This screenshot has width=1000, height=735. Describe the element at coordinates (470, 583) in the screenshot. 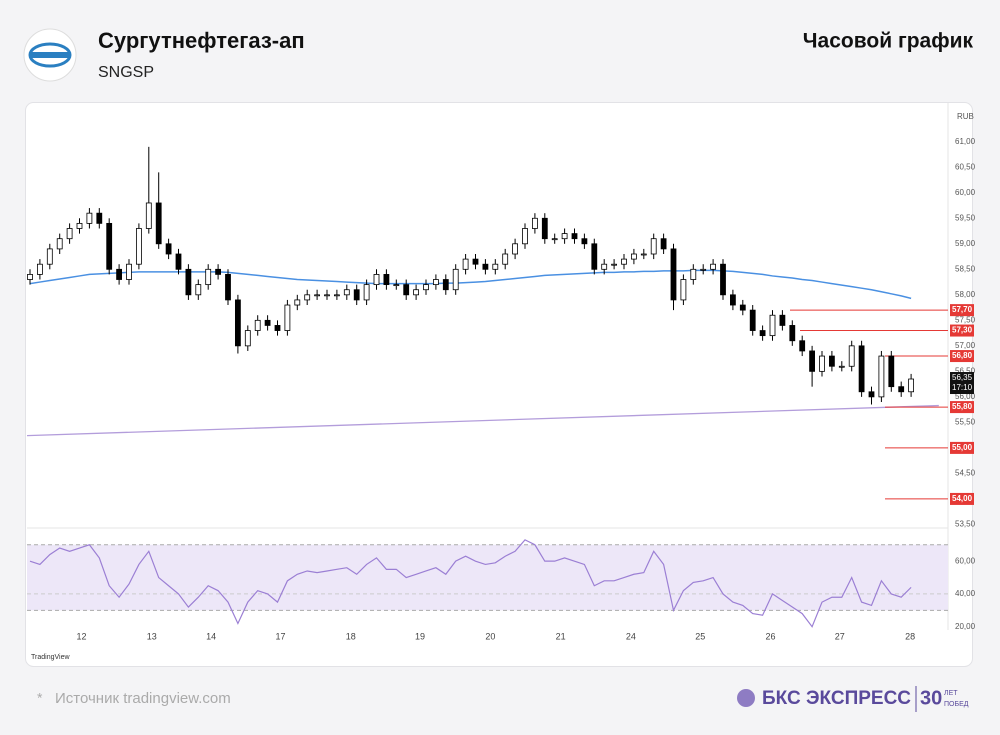

I see `rsi-line` at that location.